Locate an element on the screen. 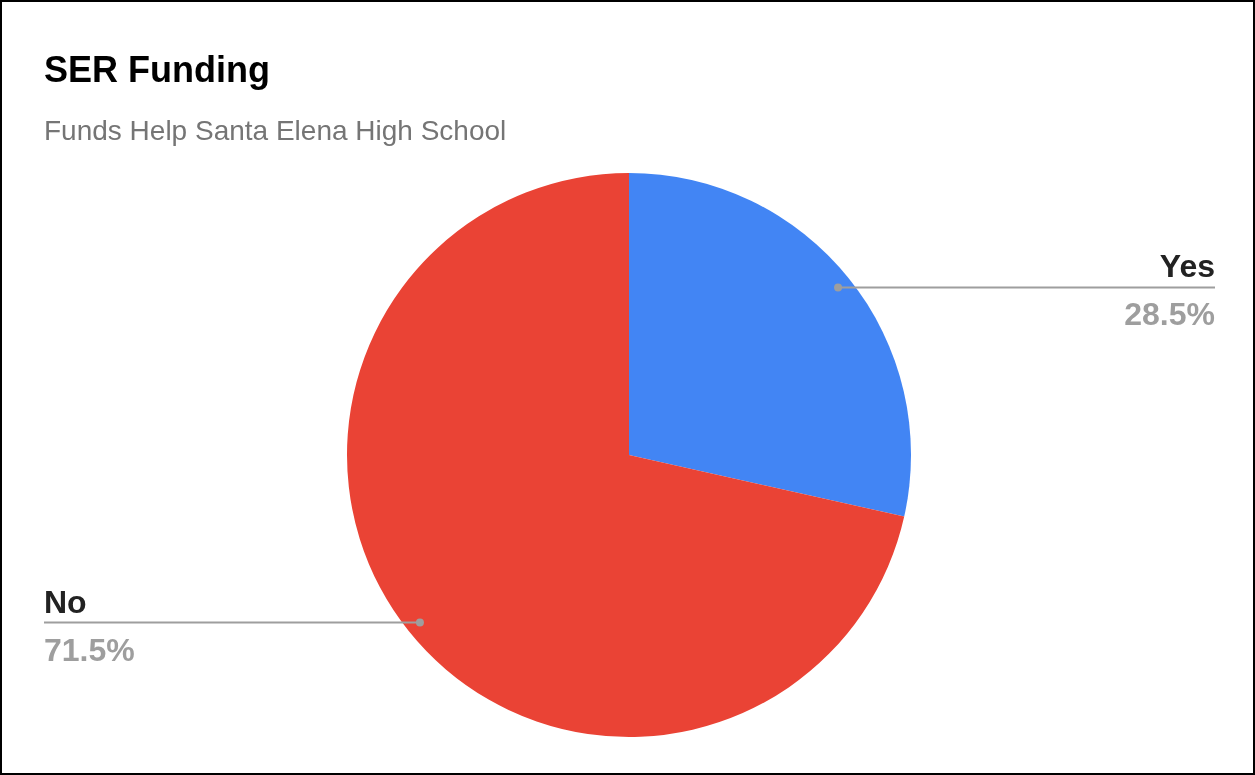  slice-label: No is located at coordinates (65, 601).